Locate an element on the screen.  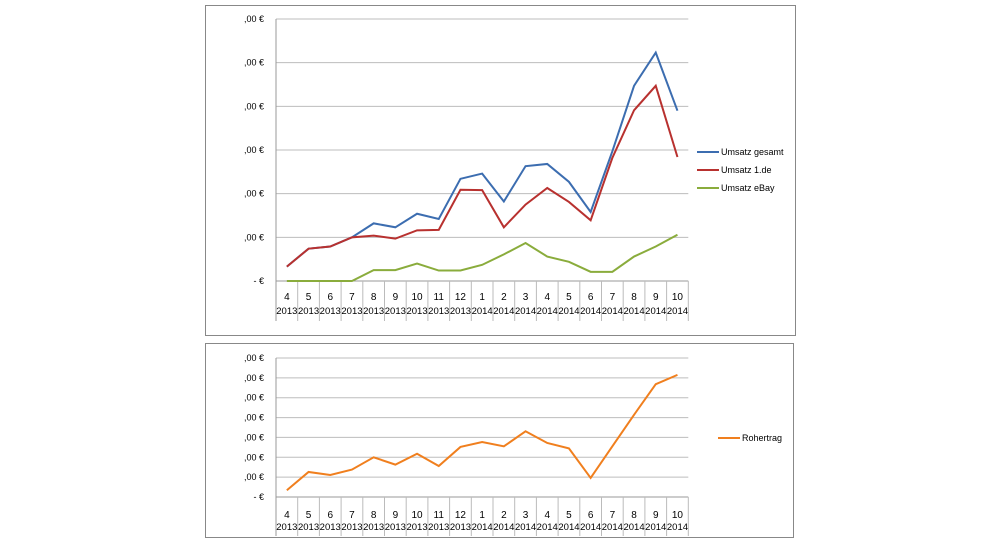
legend-label: Umsatz 1.de is located at coordinates (746, 170).